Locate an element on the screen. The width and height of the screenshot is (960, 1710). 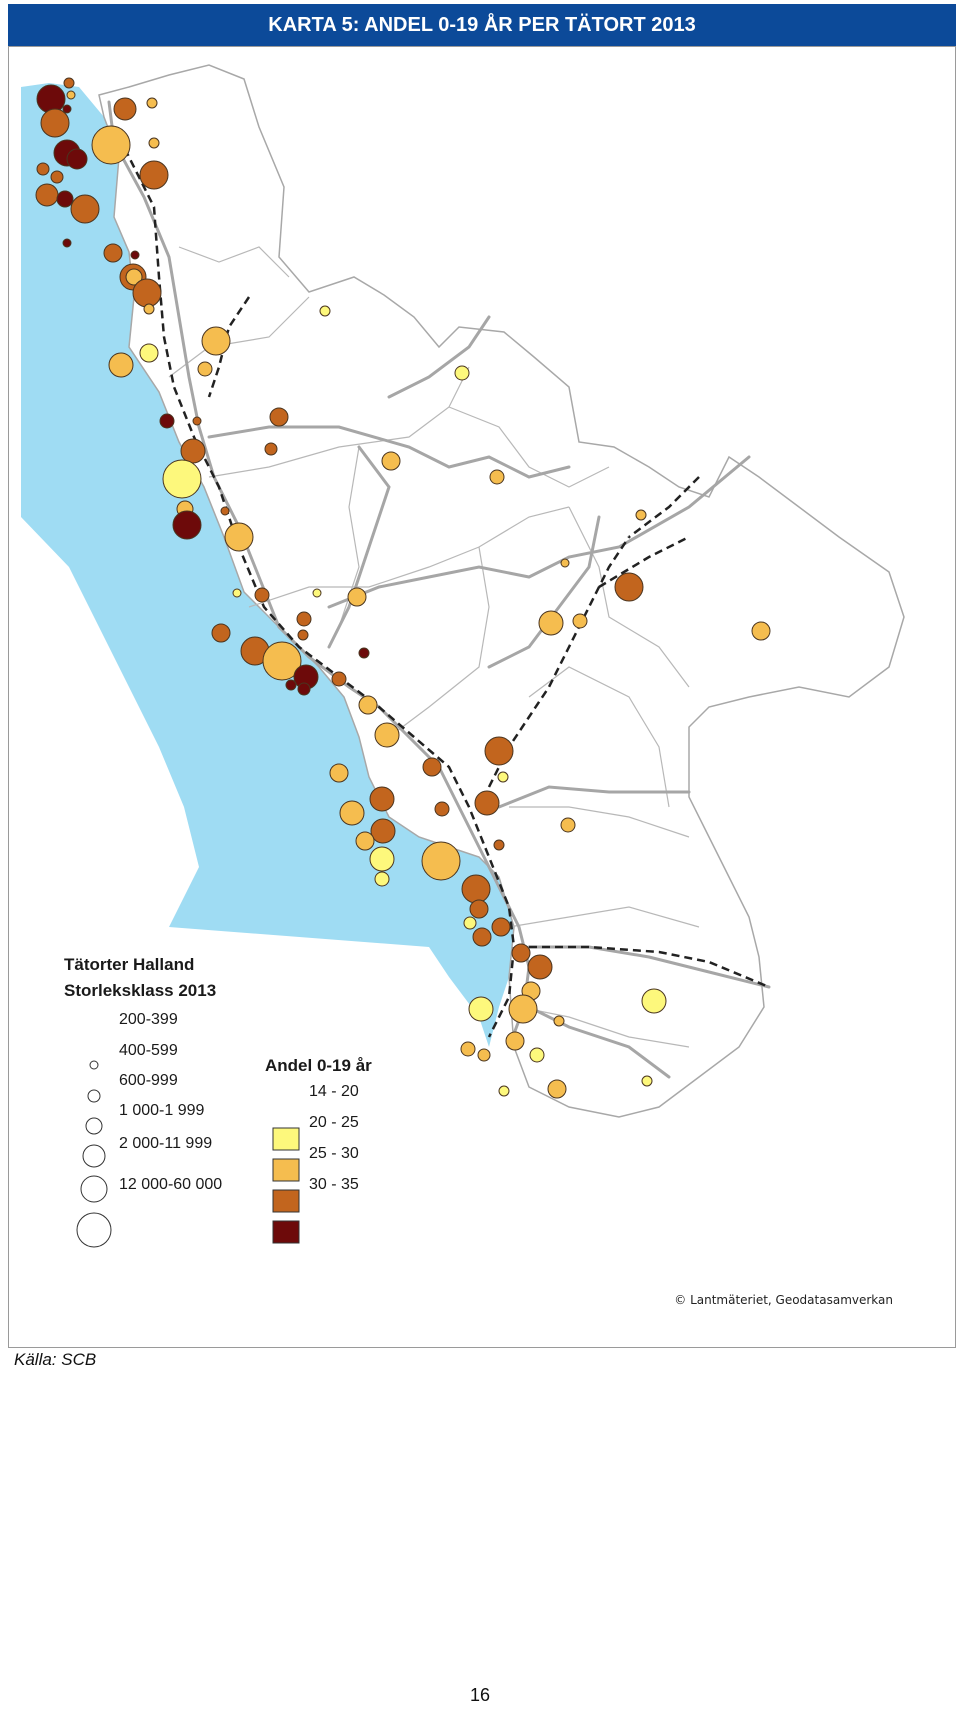
size-label: 200-399 is located at coordinates (148, 1019).